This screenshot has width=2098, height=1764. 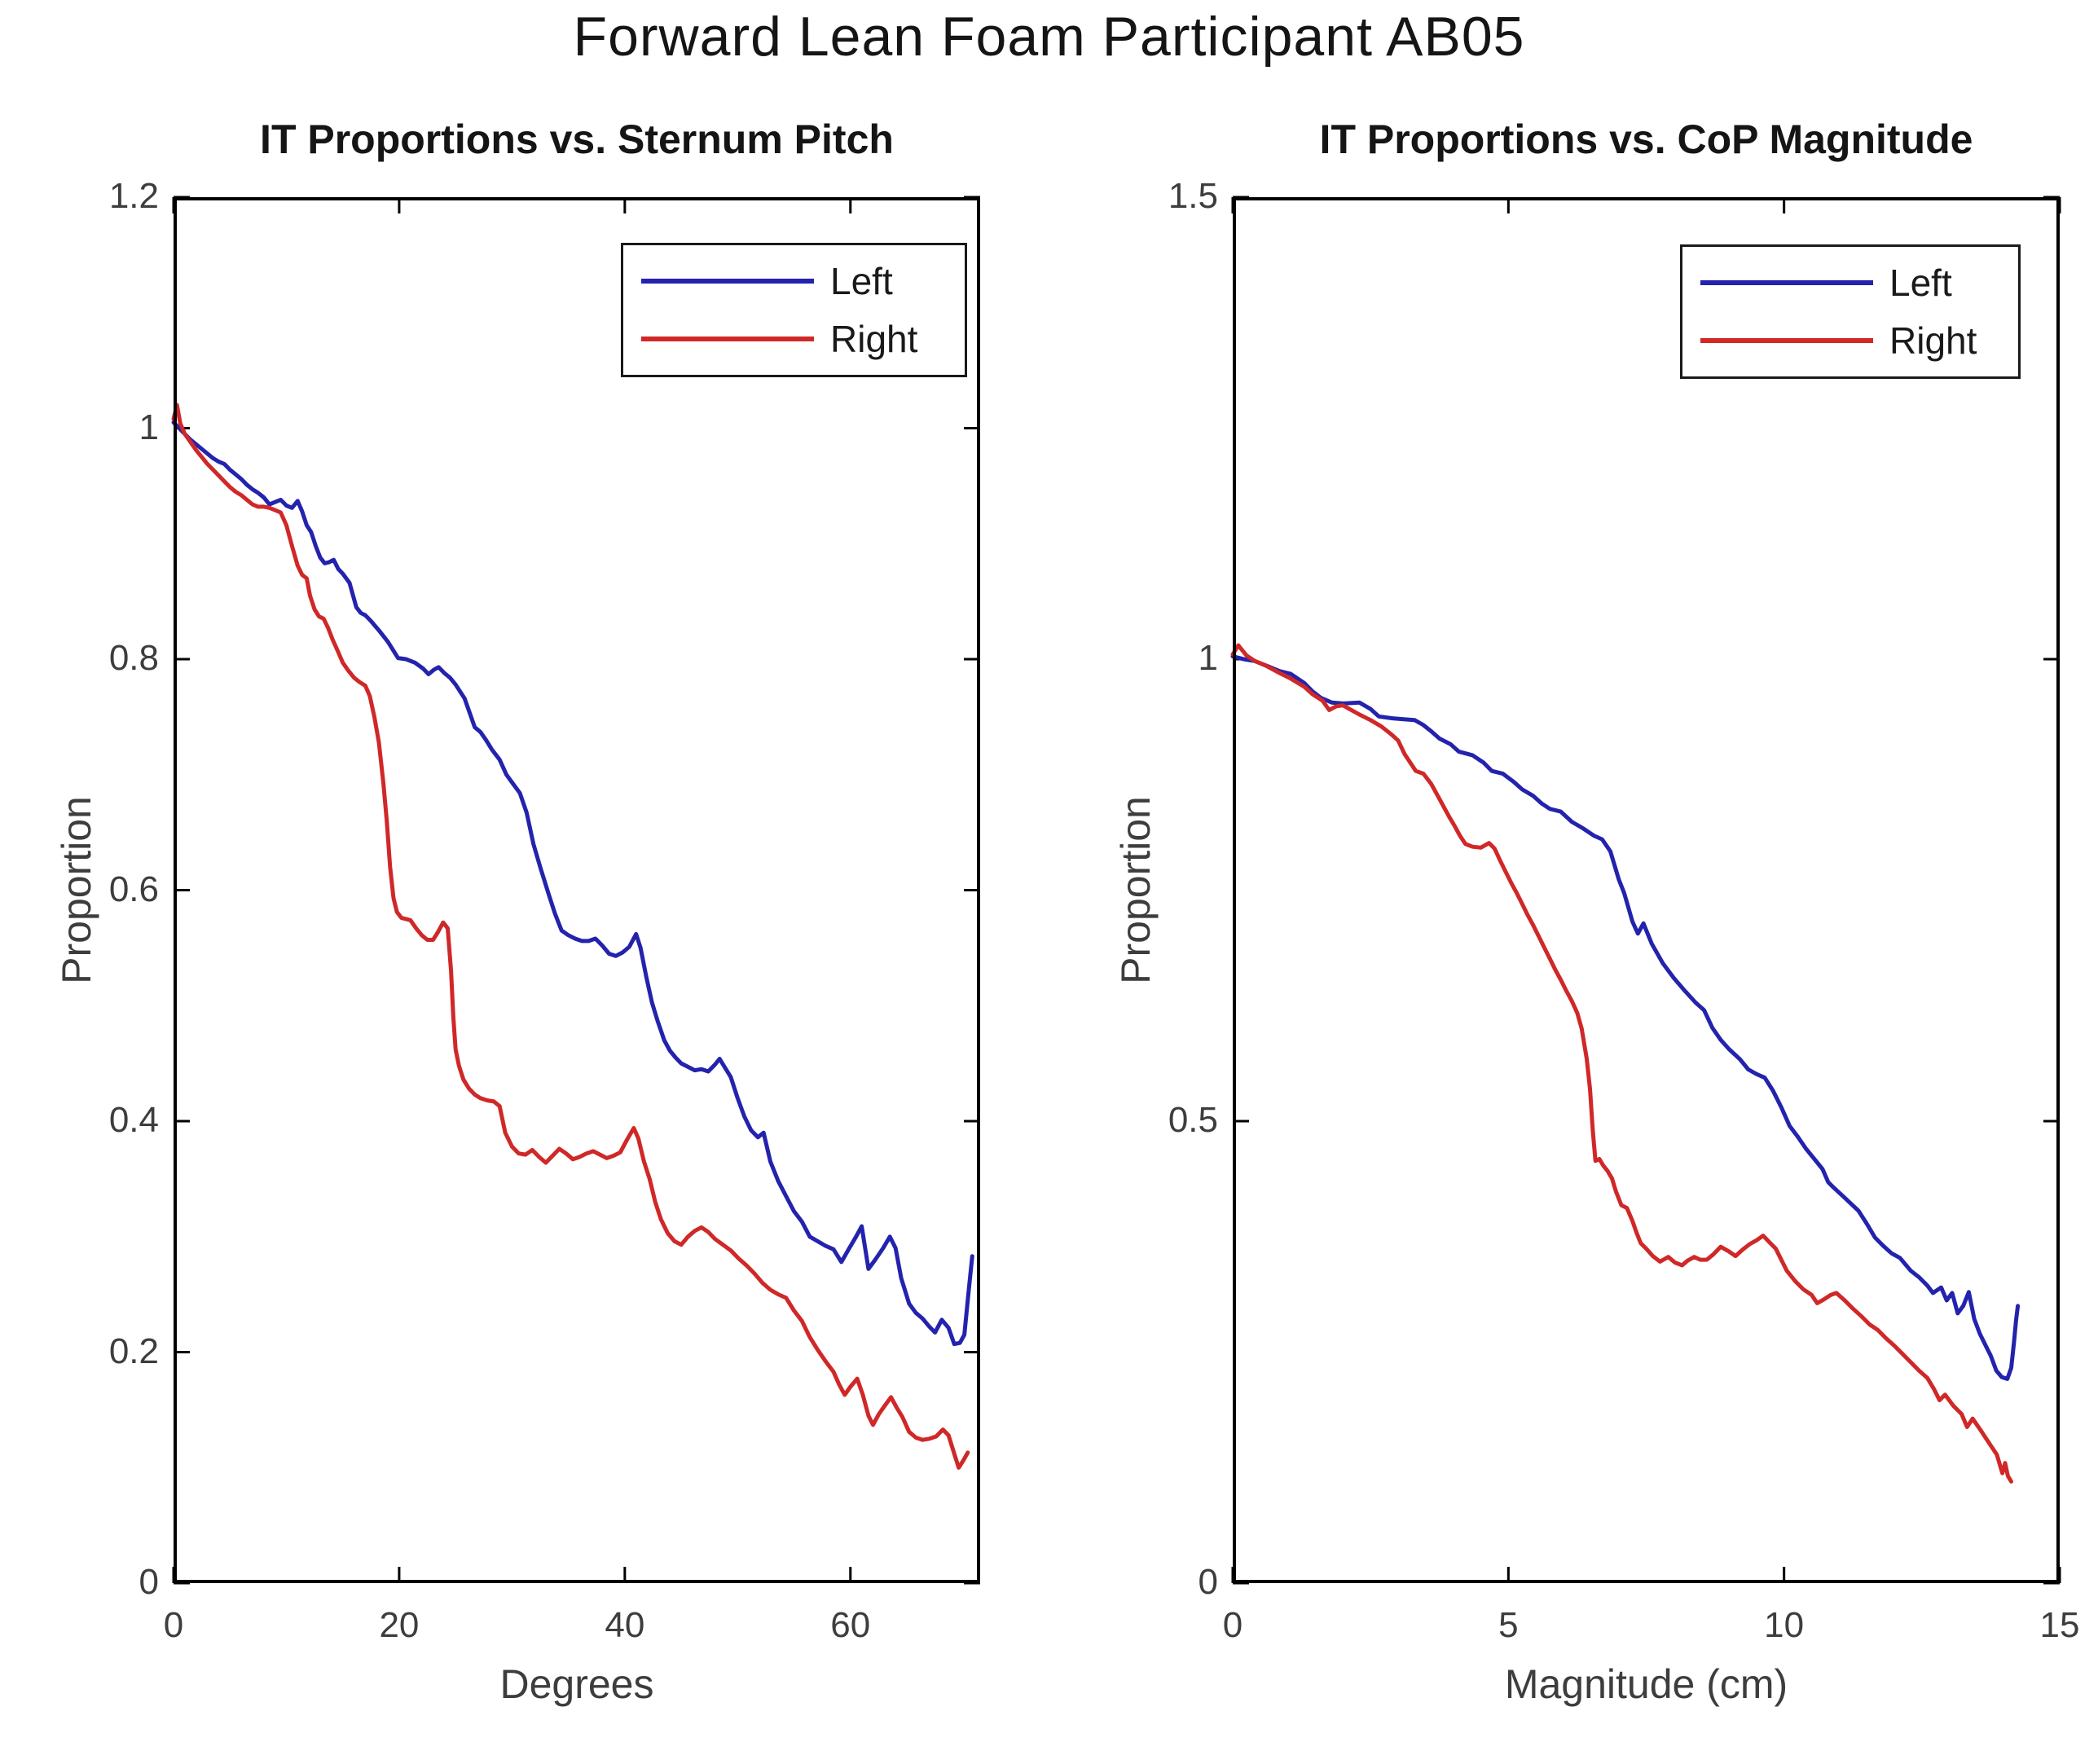 What do you see at coordinates (1193, 196) in the screenshot?
I see `y-tick-label: 1.5` at bounding box center [1193, 196].